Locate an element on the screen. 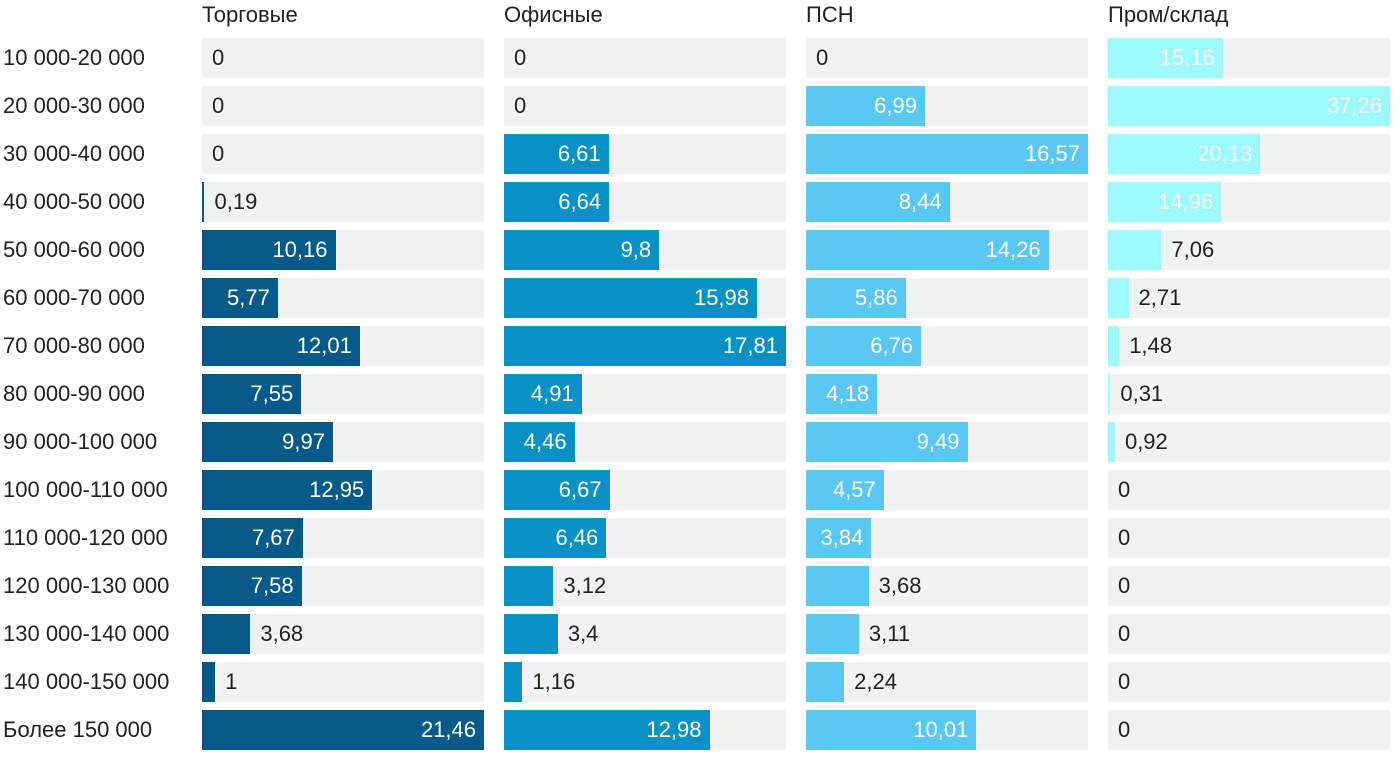  category-label: 80 000-90 000 is located at coordinates (74, 393).